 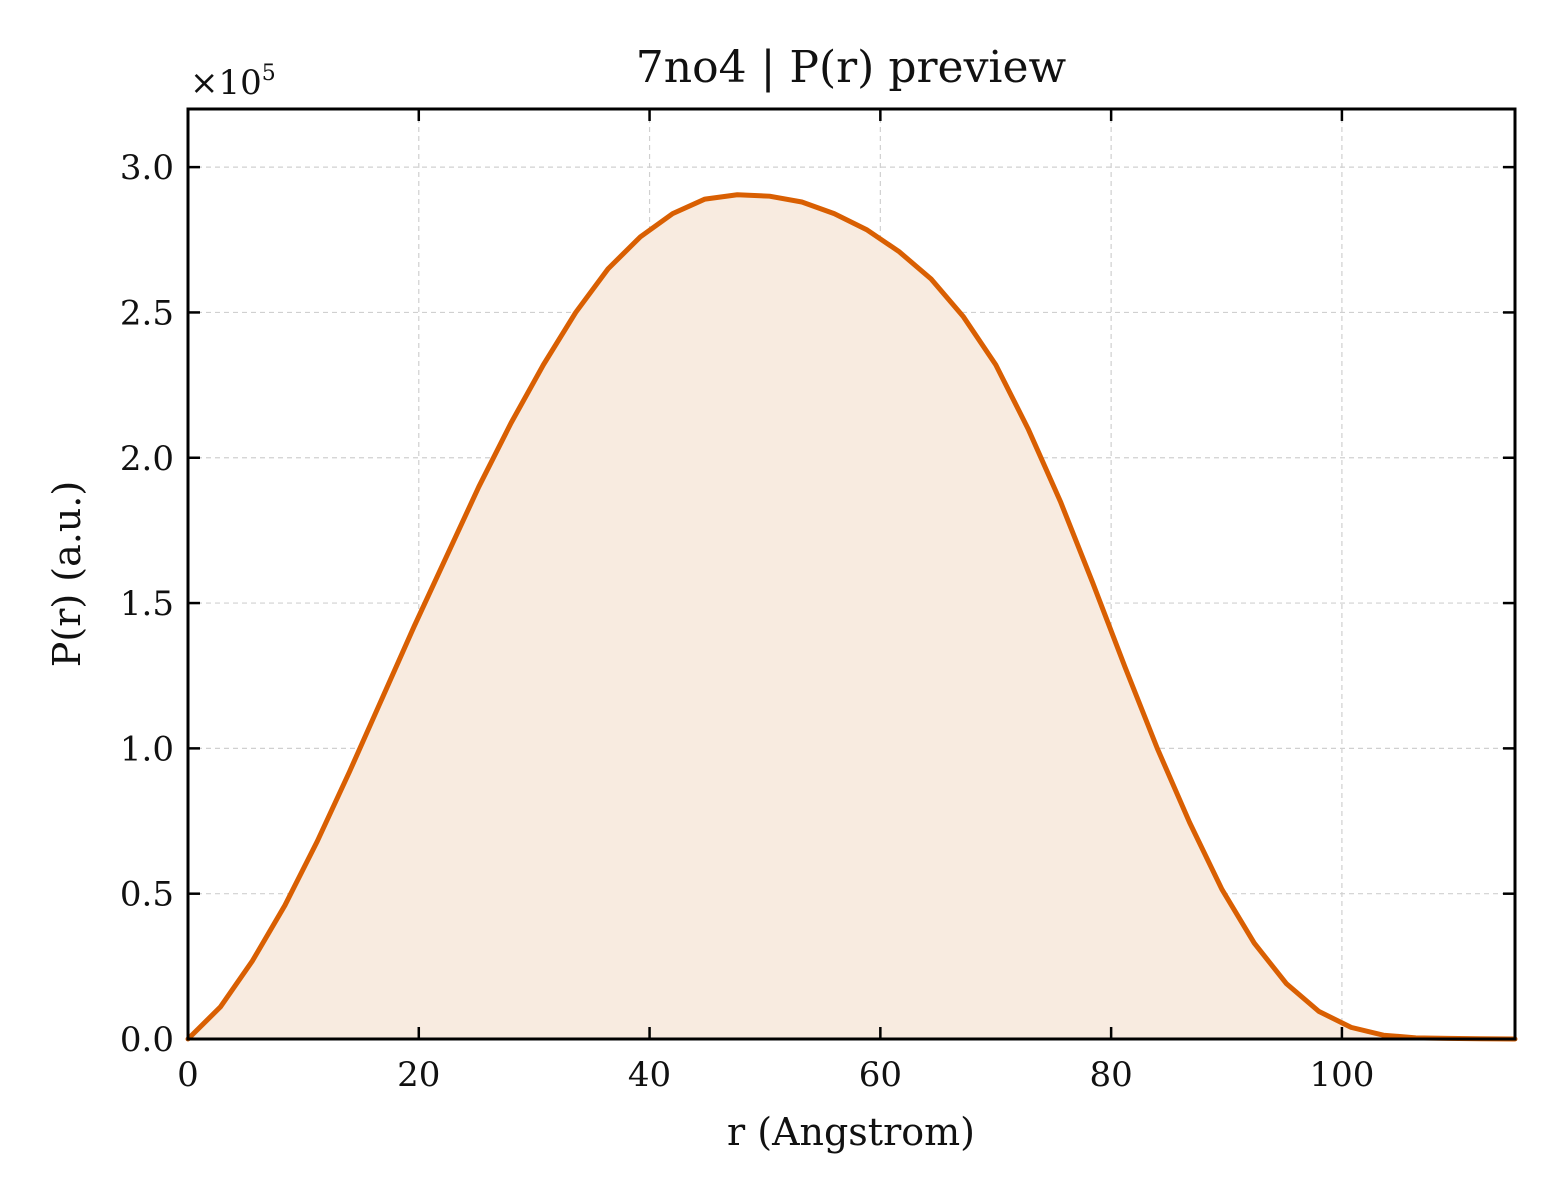 I want to click on y-tick-label: 0.5, so click(x=147, y=895).